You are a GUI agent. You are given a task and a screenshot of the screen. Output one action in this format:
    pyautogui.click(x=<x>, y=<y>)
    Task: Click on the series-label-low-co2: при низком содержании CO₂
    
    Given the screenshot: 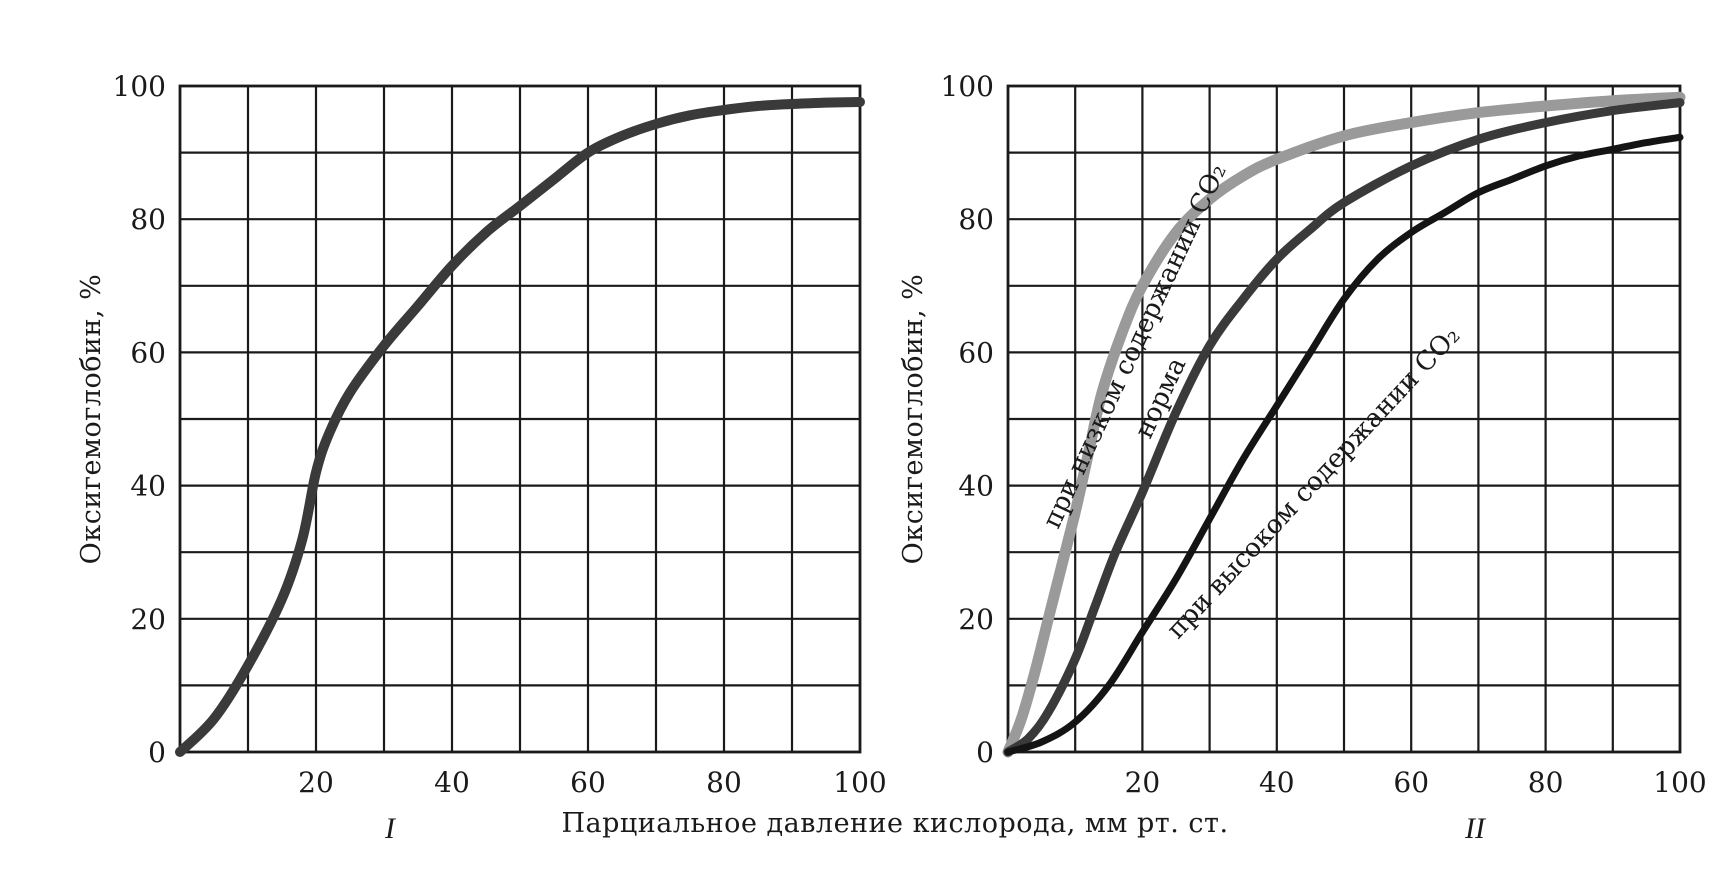 What is the action you would take?
    pyautogui.click(x=1135, y=346)
    